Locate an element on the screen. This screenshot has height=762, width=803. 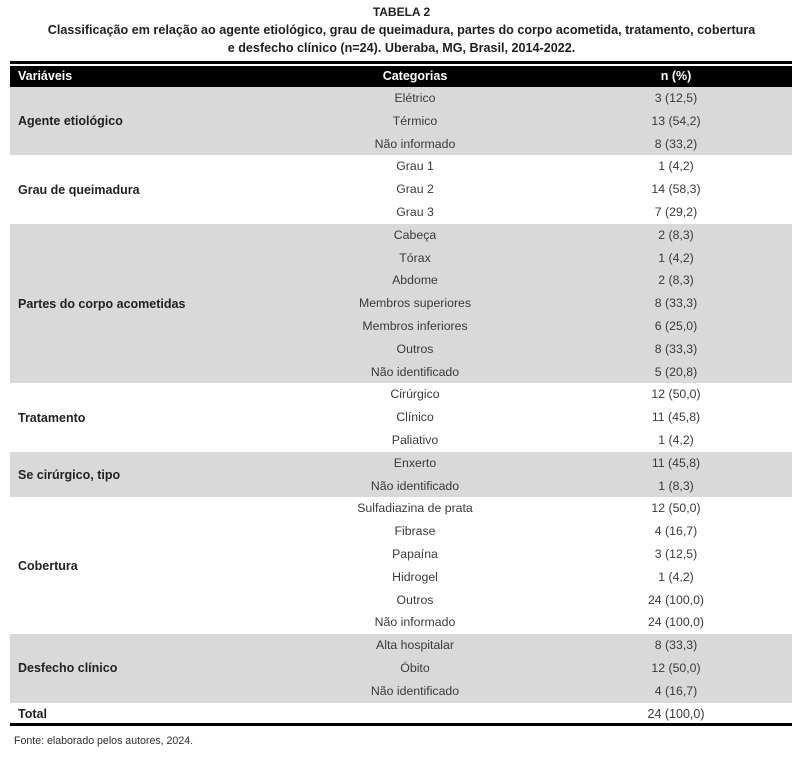
category-cell: Fibrase is located at coordinates (415, 531).